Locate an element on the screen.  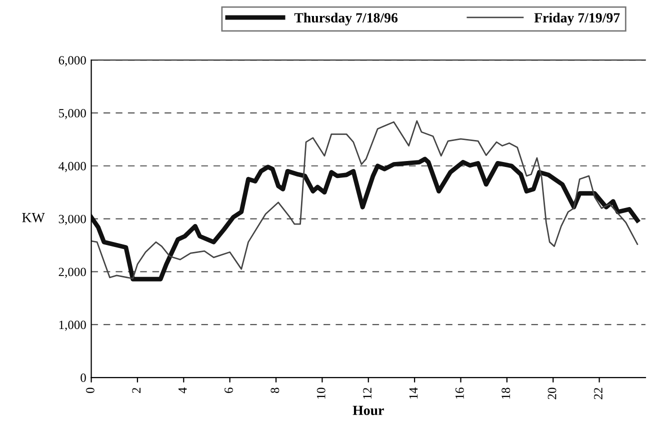
legend-label: Friday 7/19/97 is located at coordinates (577, 19).